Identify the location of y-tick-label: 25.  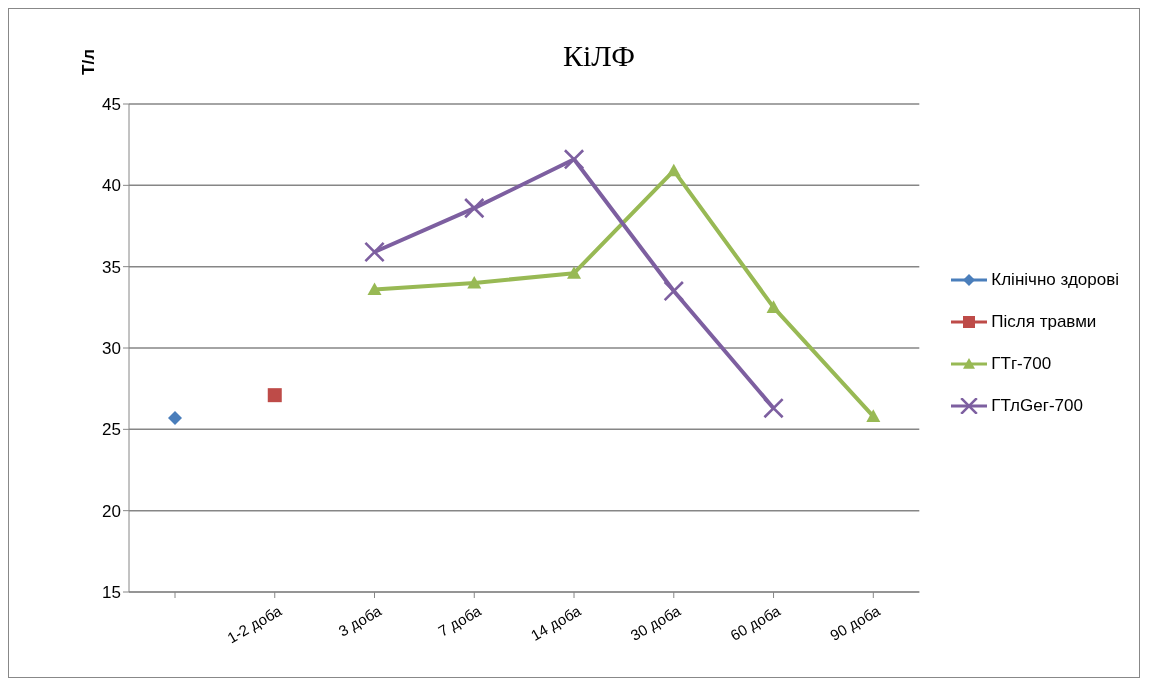
(111, 430).